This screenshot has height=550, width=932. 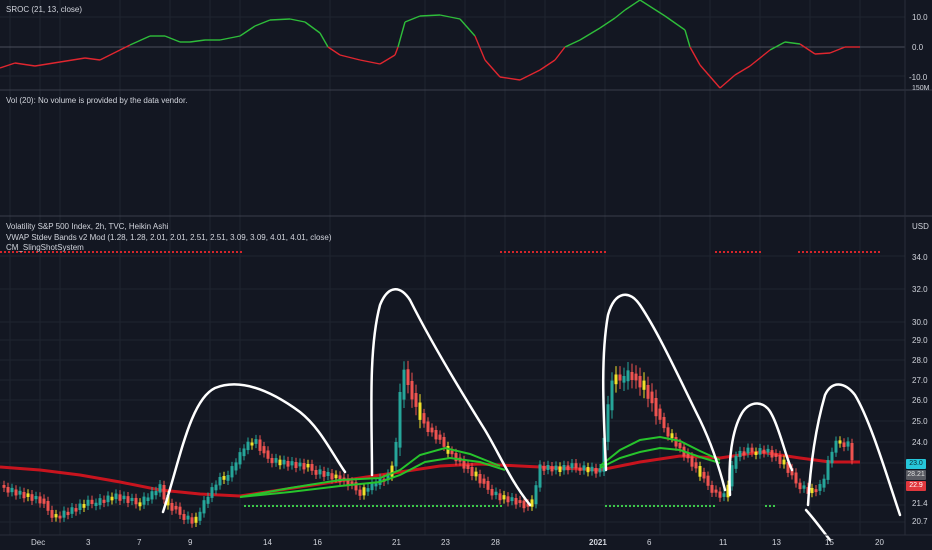 What do you see at coordinates (723, 542) in the screenshot?
I see `x-tick-11: 11` at bounding box center [723, 542].